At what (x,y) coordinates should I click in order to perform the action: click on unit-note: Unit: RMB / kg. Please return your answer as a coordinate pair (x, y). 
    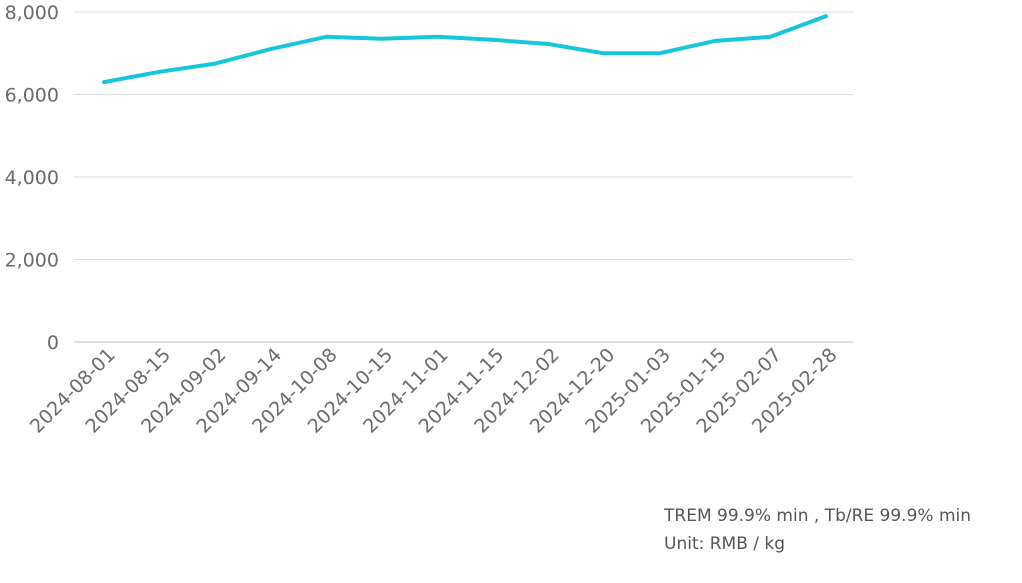
    Looking at the image, I should click on (725, 544).